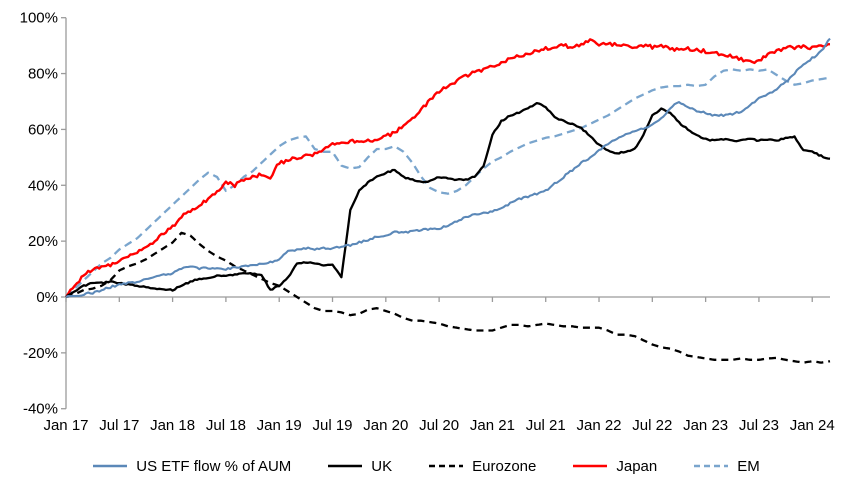 The height and width of the screenshot is (494, 852). I want to click on x-tick-label: Jan 19, so click(279, 425).